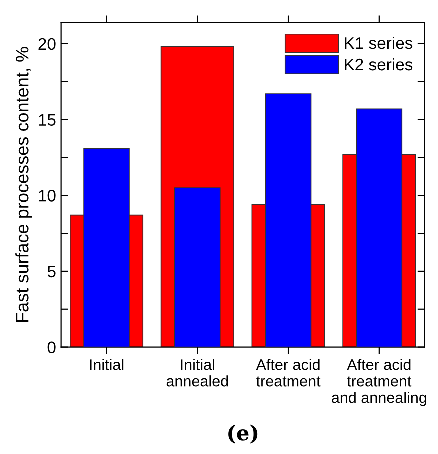 The height and width of the screenshot is (454, 438). I want to click on legend-label: K2 series, so click(379, 64).